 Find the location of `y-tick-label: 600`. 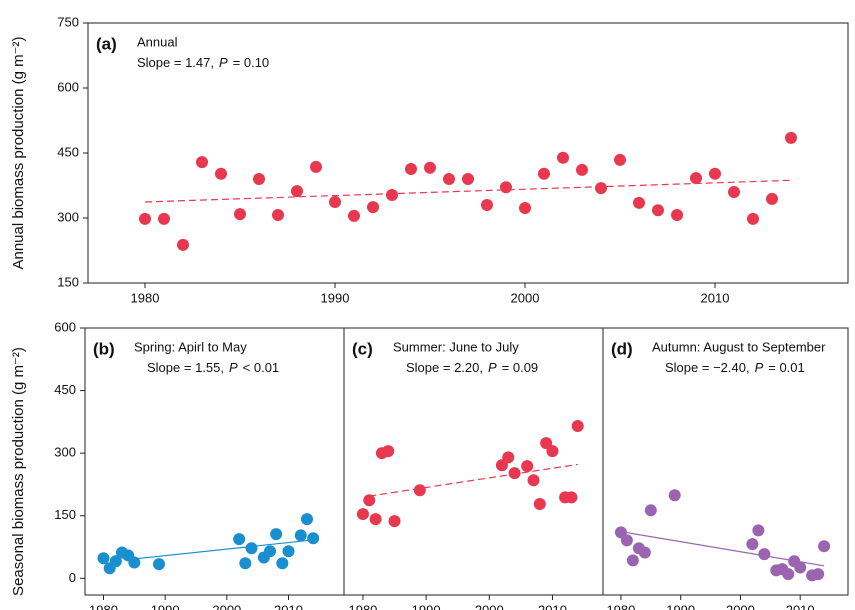

y-tick-label: 600 is located at coordinates (68, 86).